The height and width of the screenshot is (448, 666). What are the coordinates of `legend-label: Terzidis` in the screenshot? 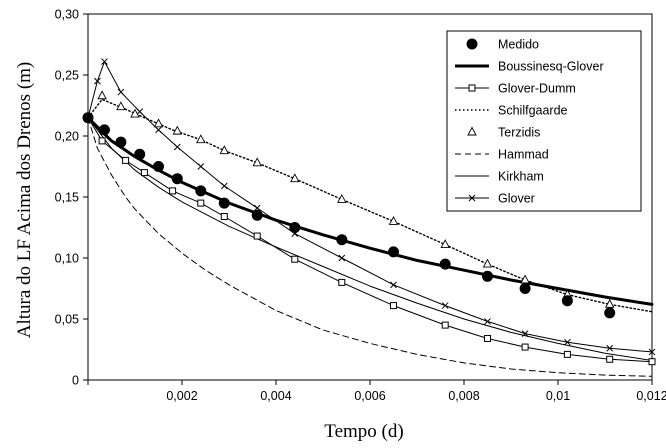 It's located at (519, 133).